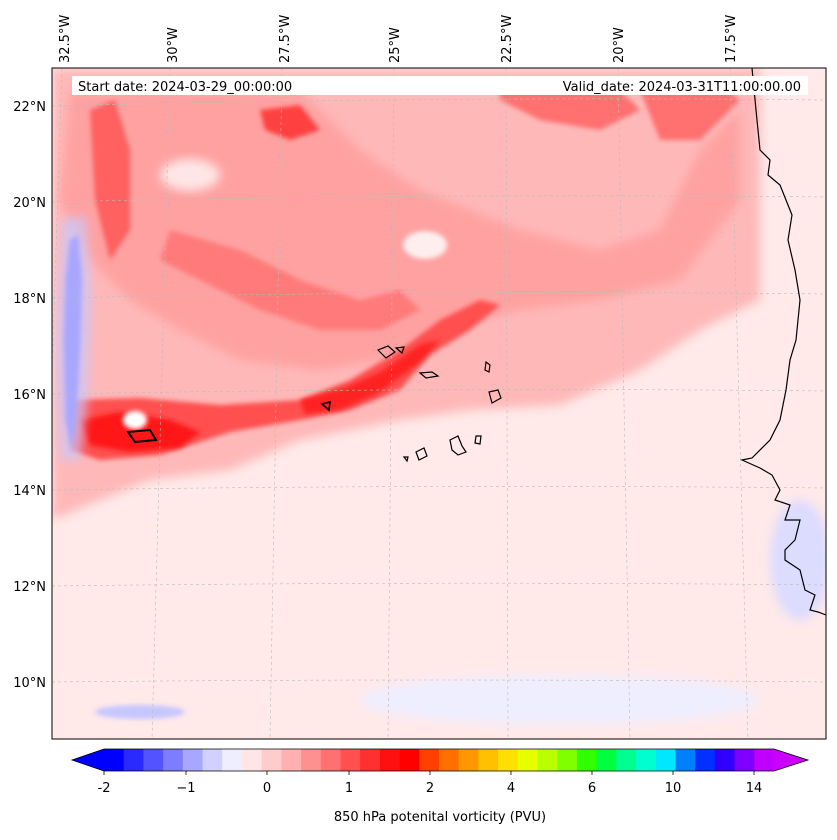 Image resolution: width=837 pixels, height=840 pixels. I want to click on pv-negative-west-halo, so click(74, 337).